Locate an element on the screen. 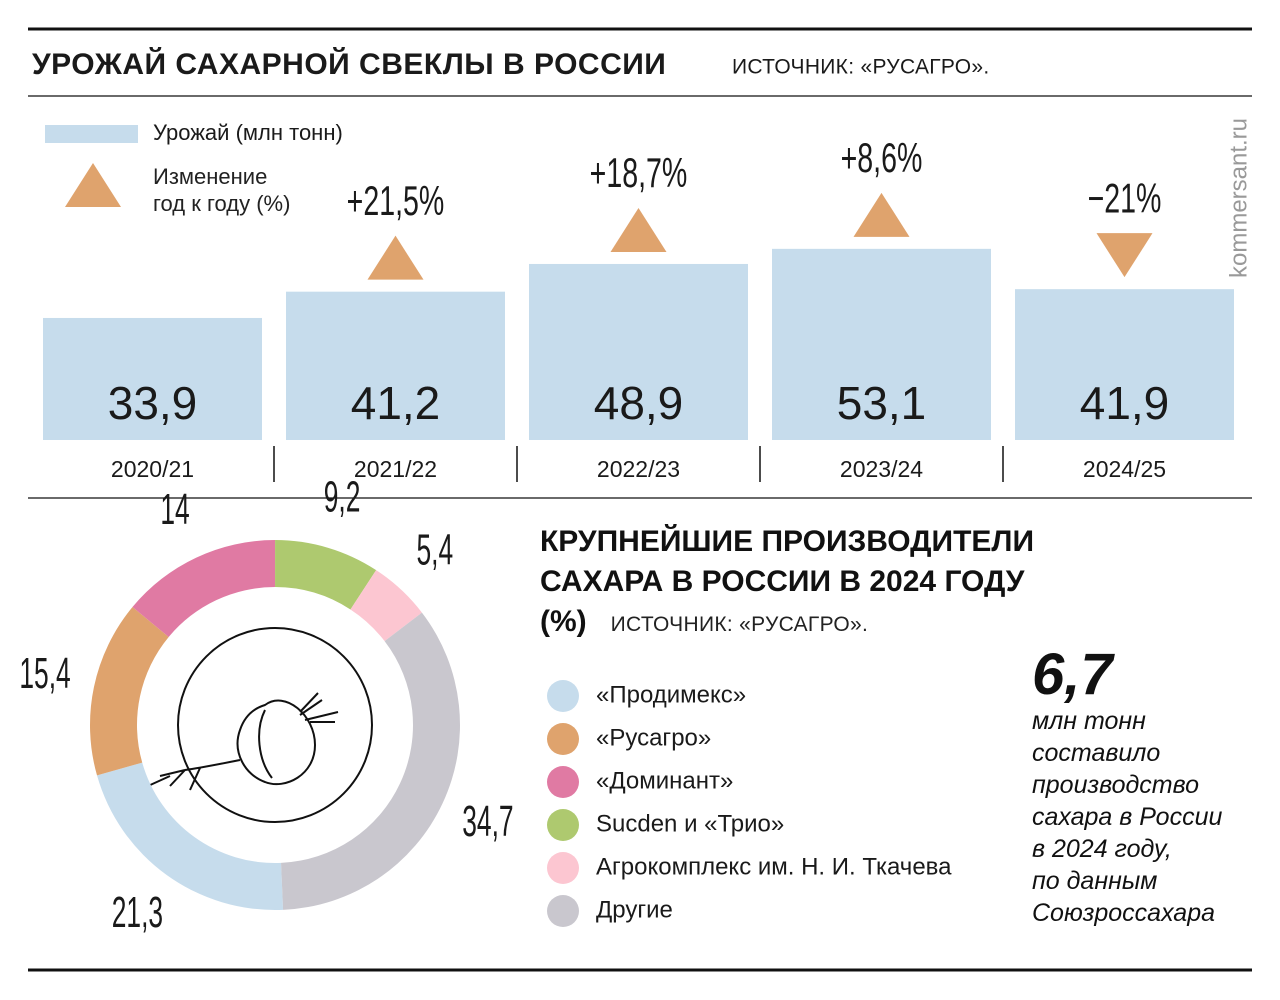  chart-title: УРОЖАЙ САХАРНОЙ СВЕКЛЫ В РОССИИ is located at coordinates (349, 64).